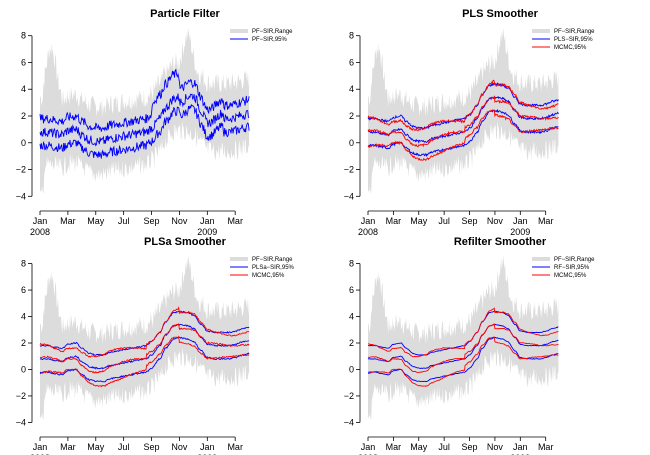 This screenshot has width=650, height=455. What do you see at coordinates (185, 14) in the screenshot?
I see `chart-title: Particle Filter` at bounding box center [185, 14].